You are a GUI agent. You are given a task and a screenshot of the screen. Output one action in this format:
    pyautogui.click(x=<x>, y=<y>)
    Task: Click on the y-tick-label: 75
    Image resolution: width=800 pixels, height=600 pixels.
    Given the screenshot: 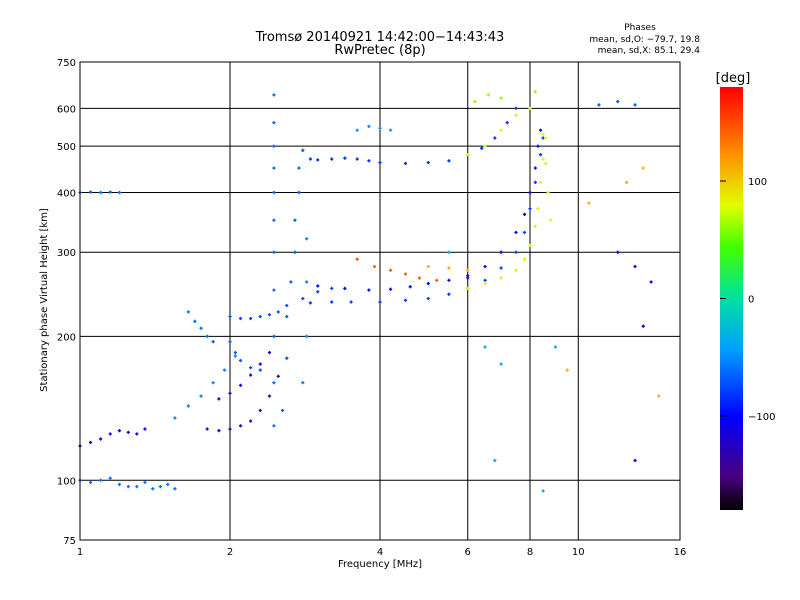 What is the action you would take?
    pyautogui.click(x=69, y=541)
    